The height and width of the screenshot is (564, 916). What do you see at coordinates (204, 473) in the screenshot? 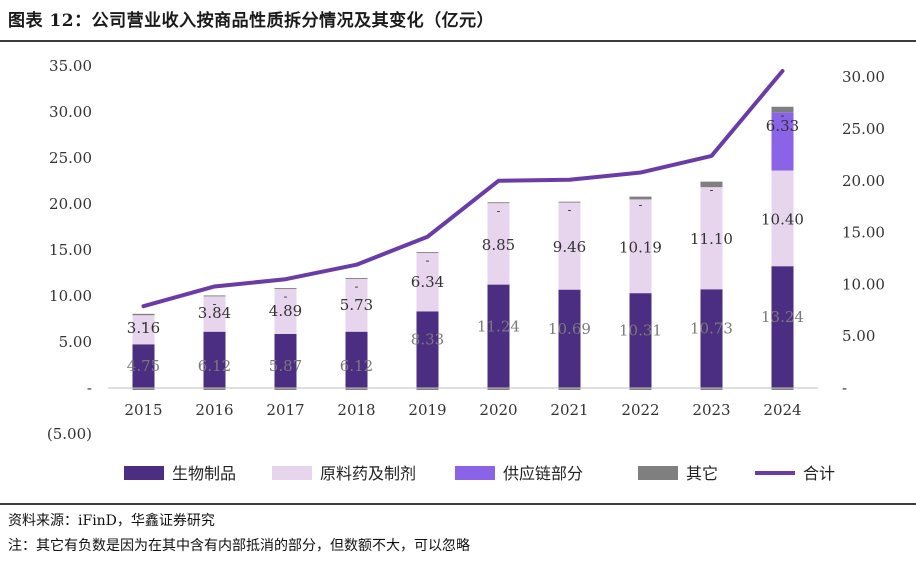
I see `legend-label: 生物制品` at bounding box center [204, 473].